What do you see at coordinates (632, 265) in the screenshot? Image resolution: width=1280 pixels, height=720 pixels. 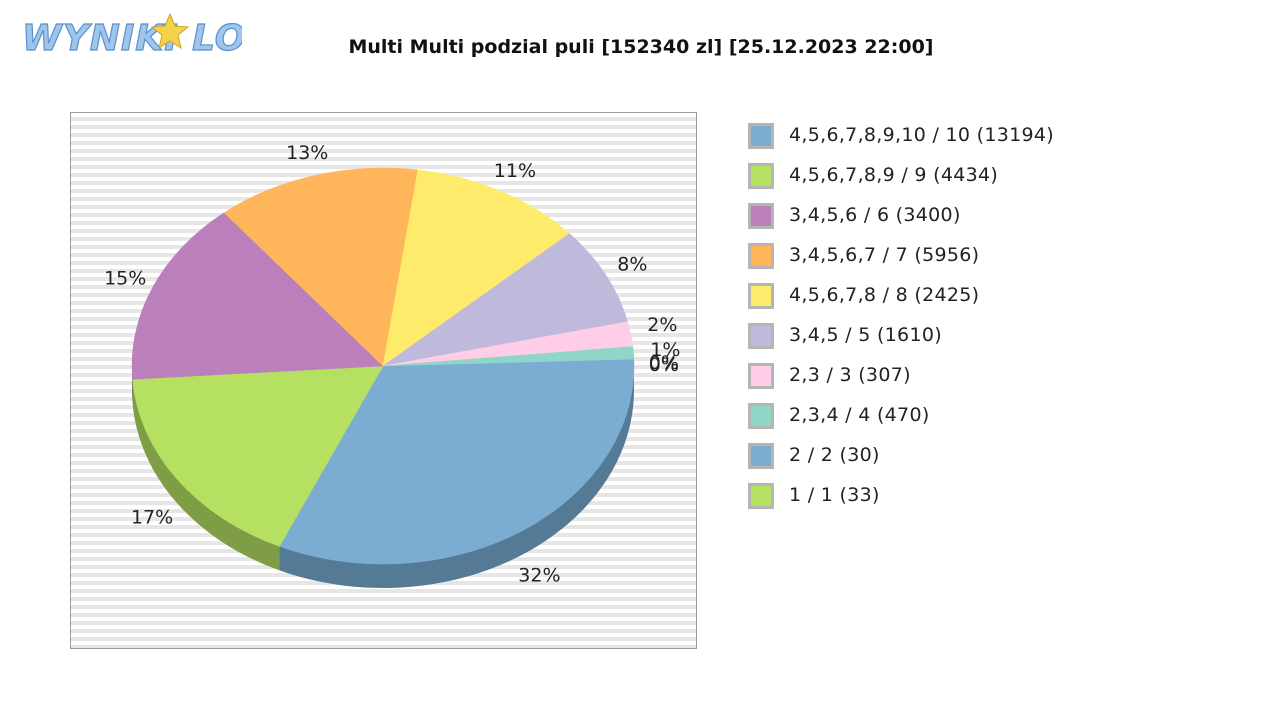 I see `pie-pct-label: 8%` at bounding box center [632, 265].